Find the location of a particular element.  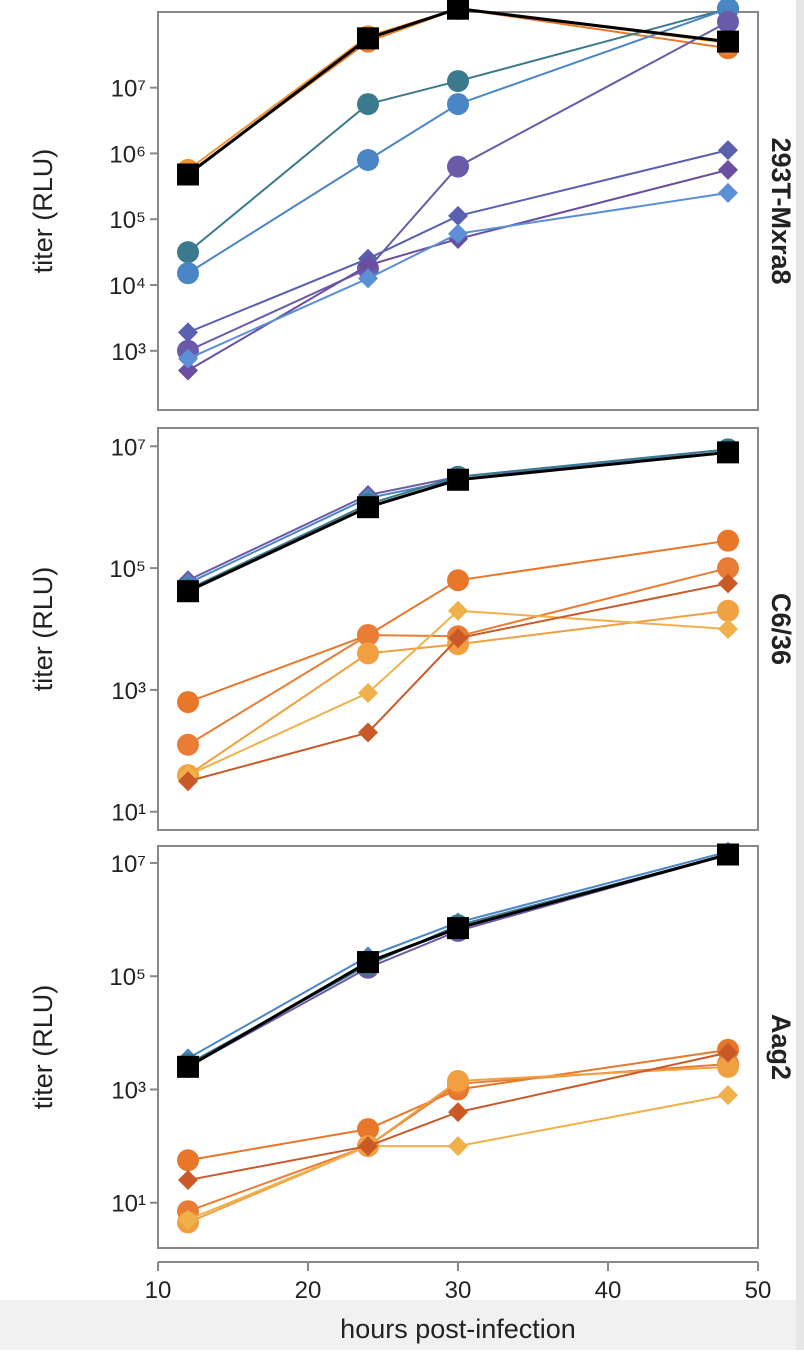

x-tick-label: 30 is located at coordinates (458, 1290).